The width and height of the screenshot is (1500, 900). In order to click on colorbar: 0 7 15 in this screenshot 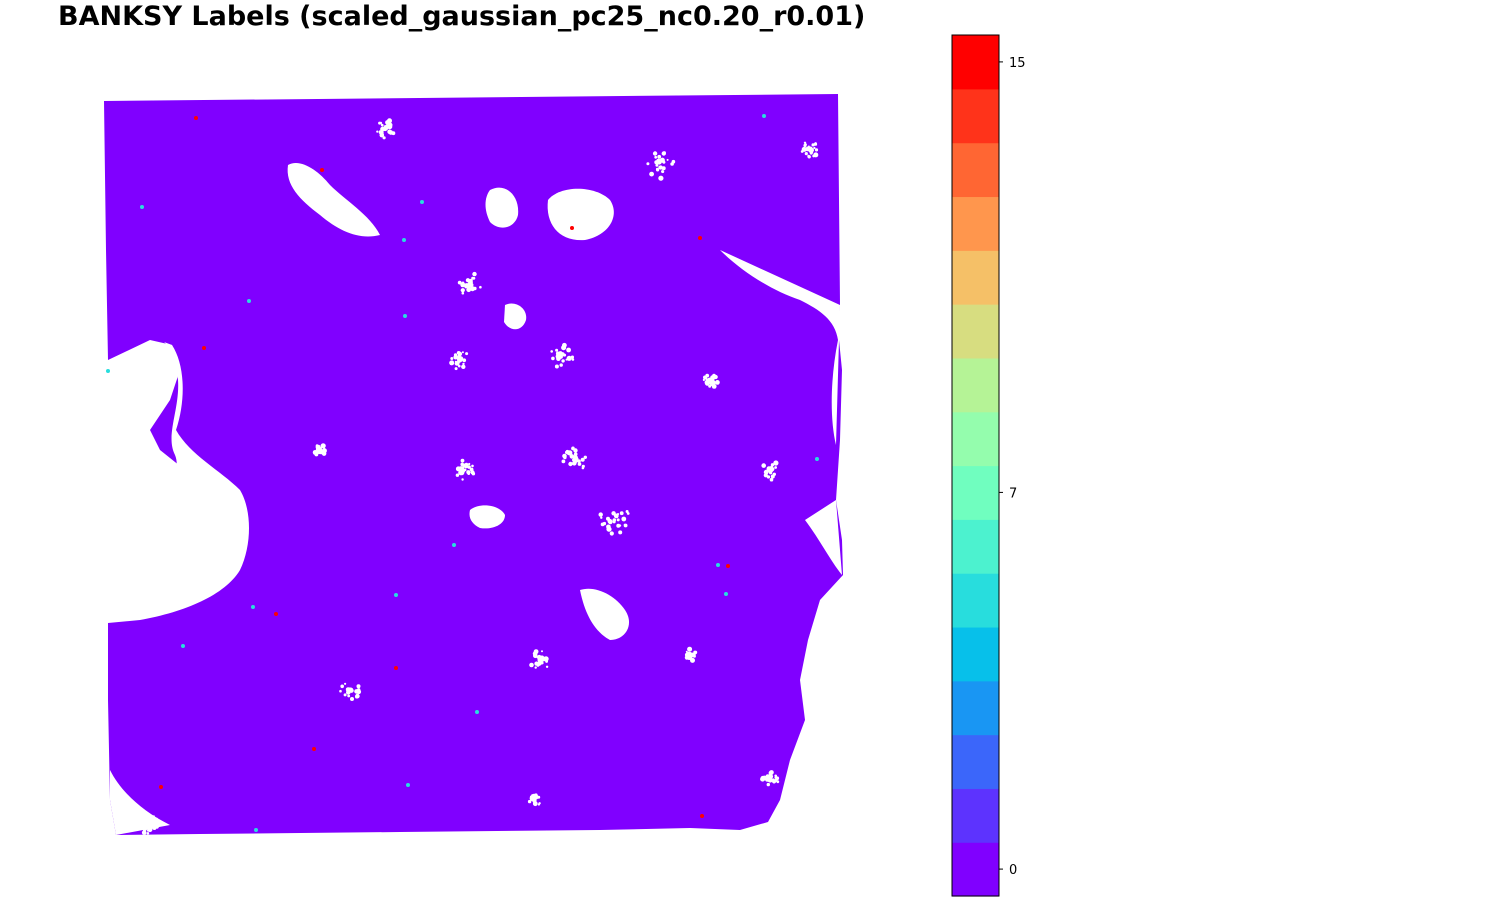, I will do `click(988, 465)`.